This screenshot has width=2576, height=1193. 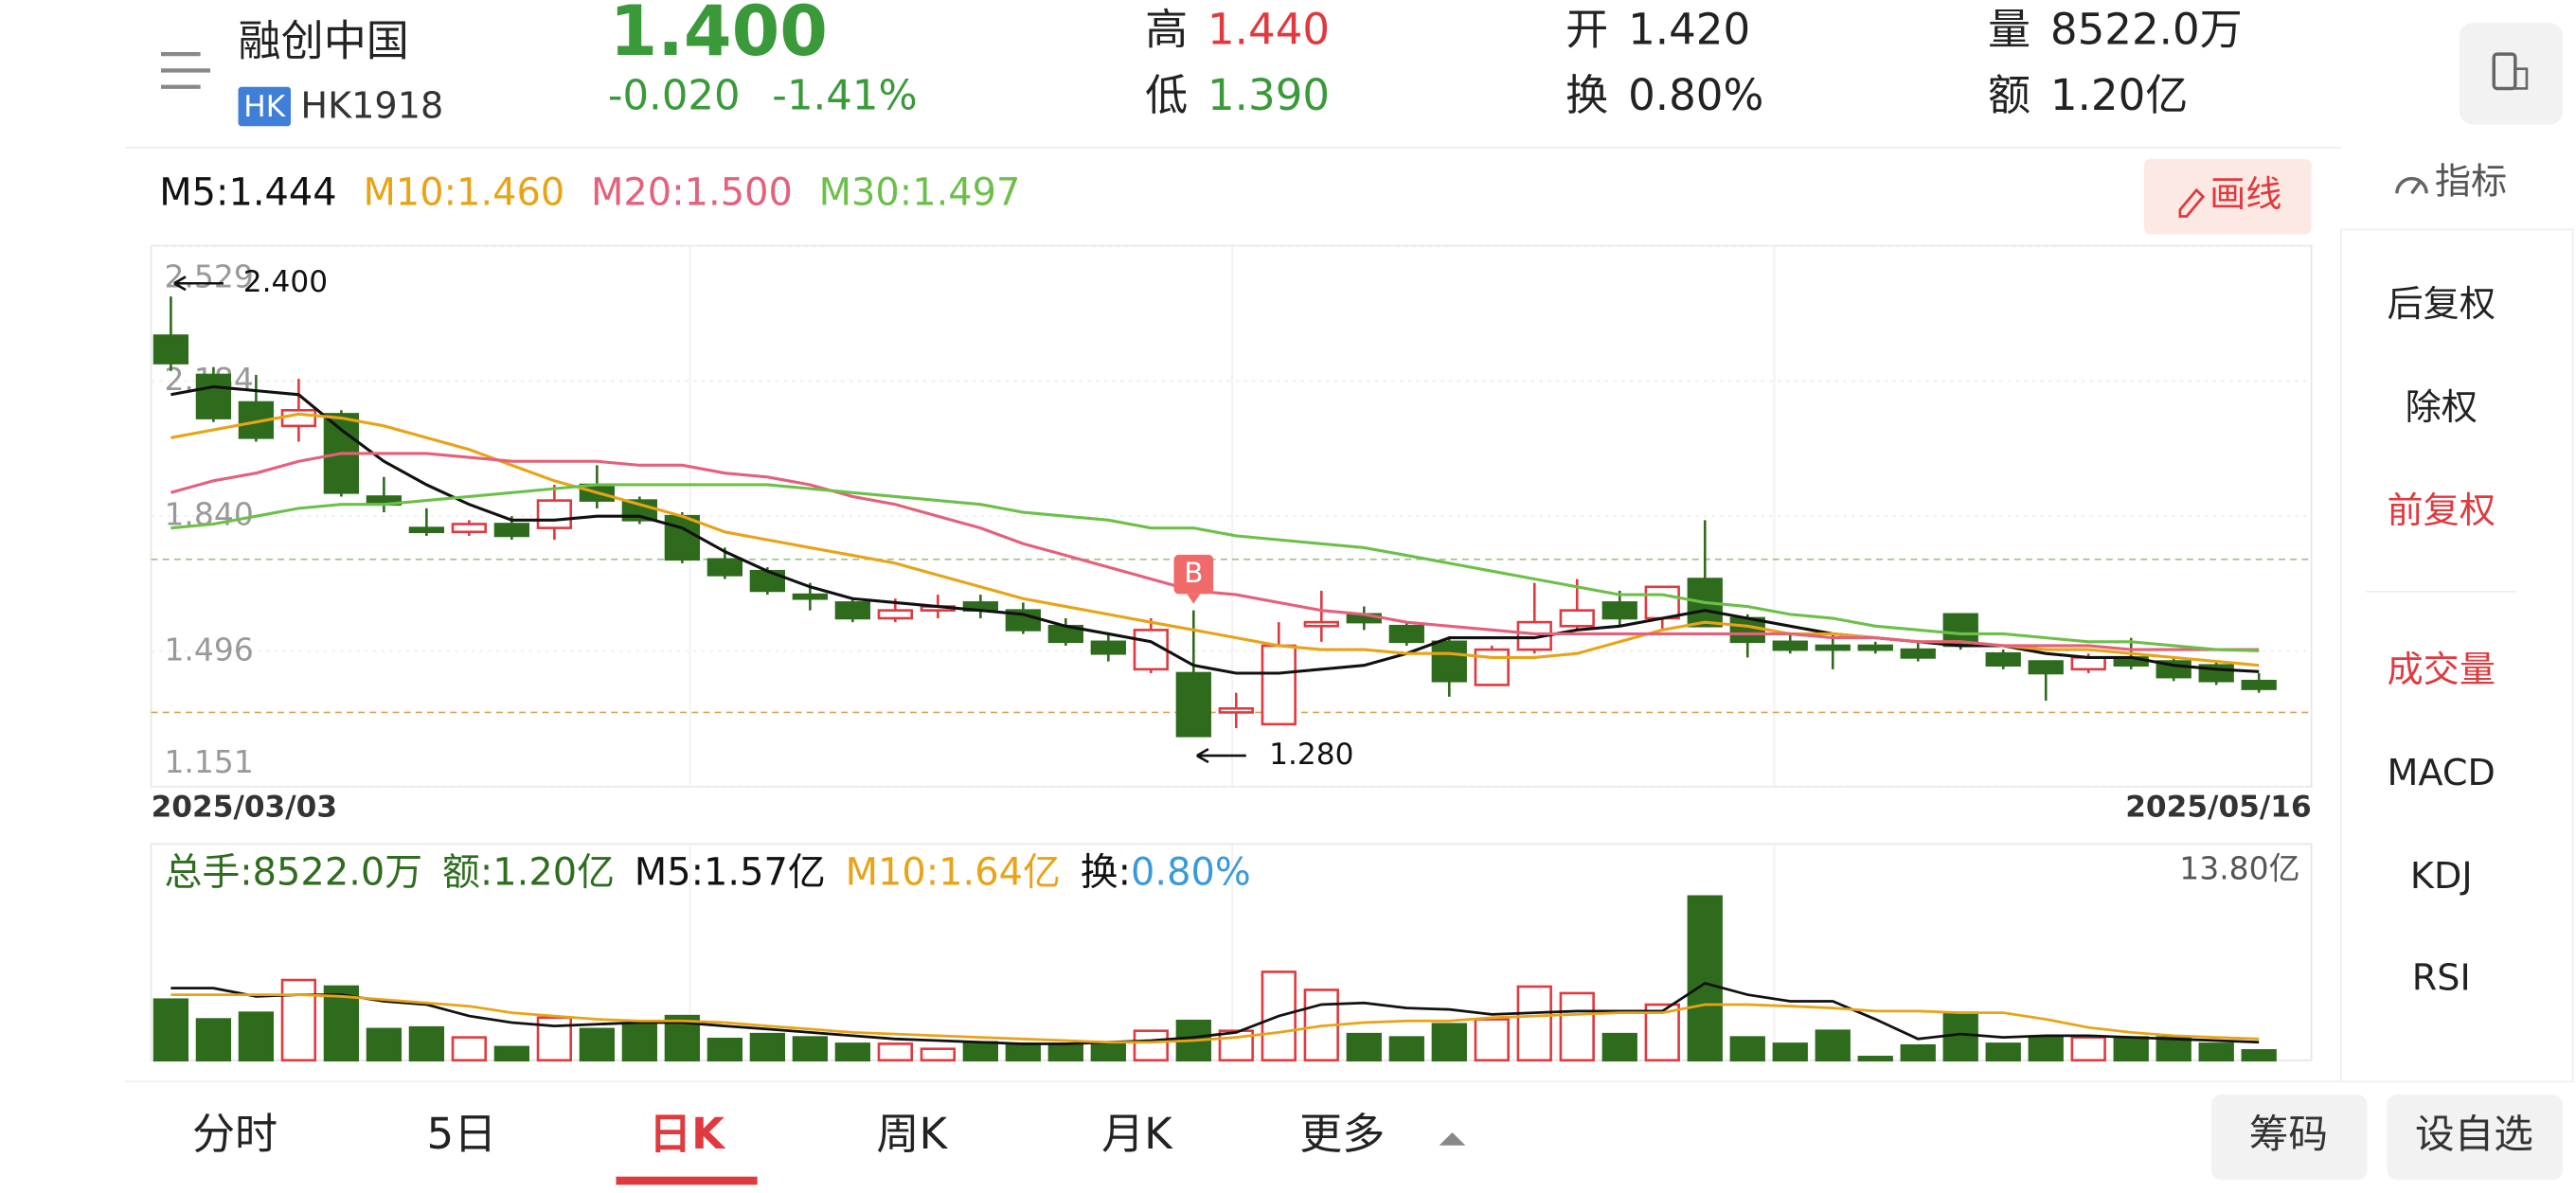 What do you see at coordinates (234, 1134) in the screenshot?
I see `tab: 分时` at bounding box center [234, 1134].